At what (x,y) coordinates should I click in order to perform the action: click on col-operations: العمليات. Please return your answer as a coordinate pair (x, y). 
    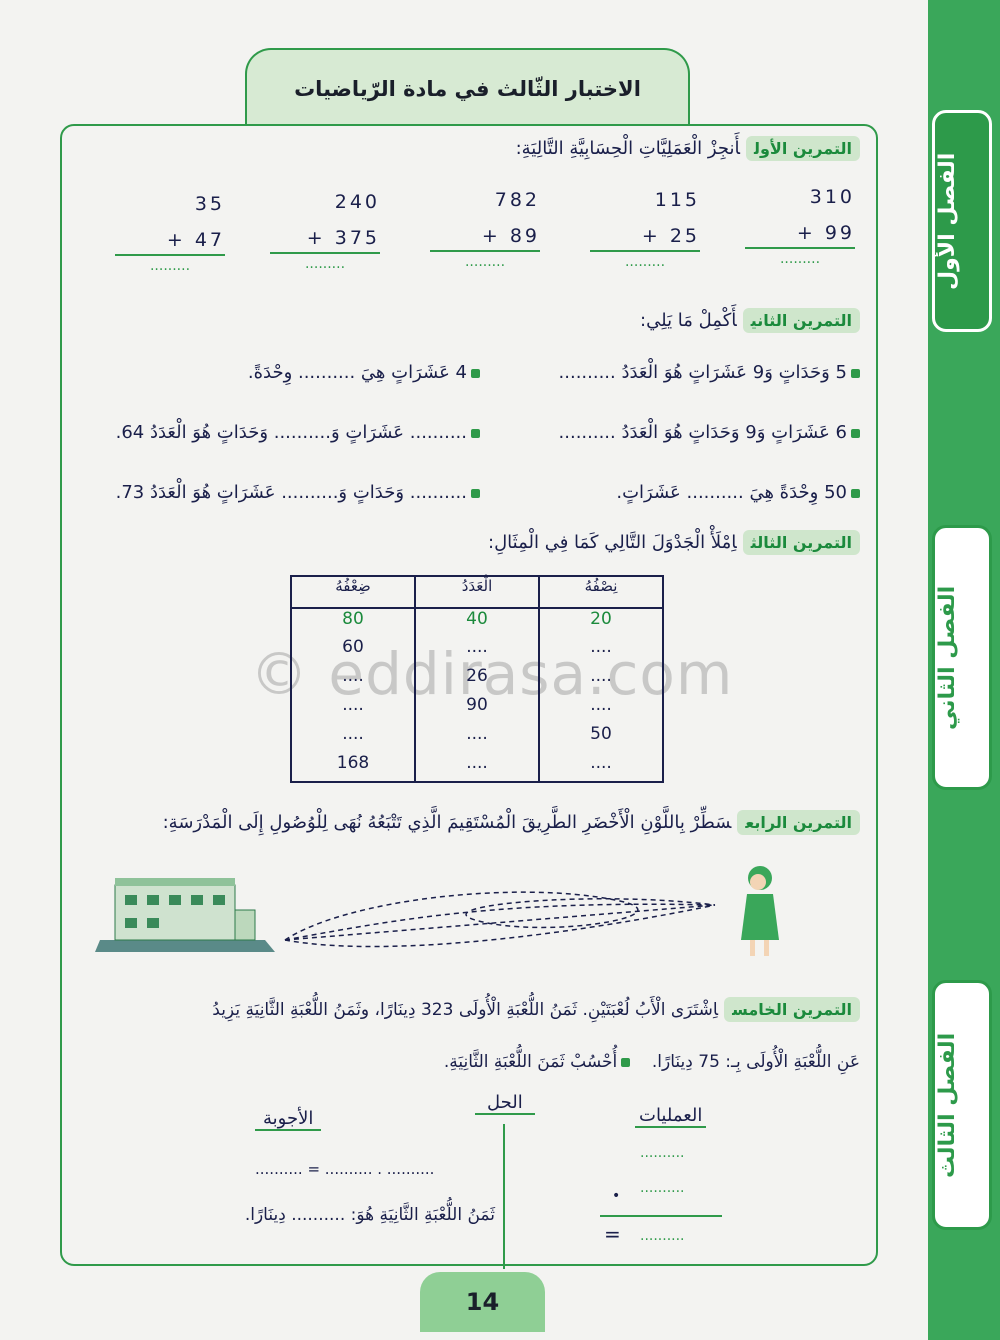
    Looking at the image, I should click on (671, 1116).